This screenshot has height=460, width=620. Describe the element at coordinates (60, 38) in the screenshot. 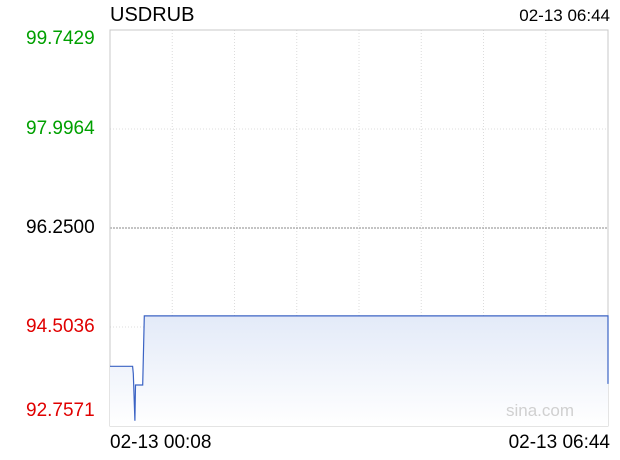

I see `y-tick-label: 99.7429` at that location.